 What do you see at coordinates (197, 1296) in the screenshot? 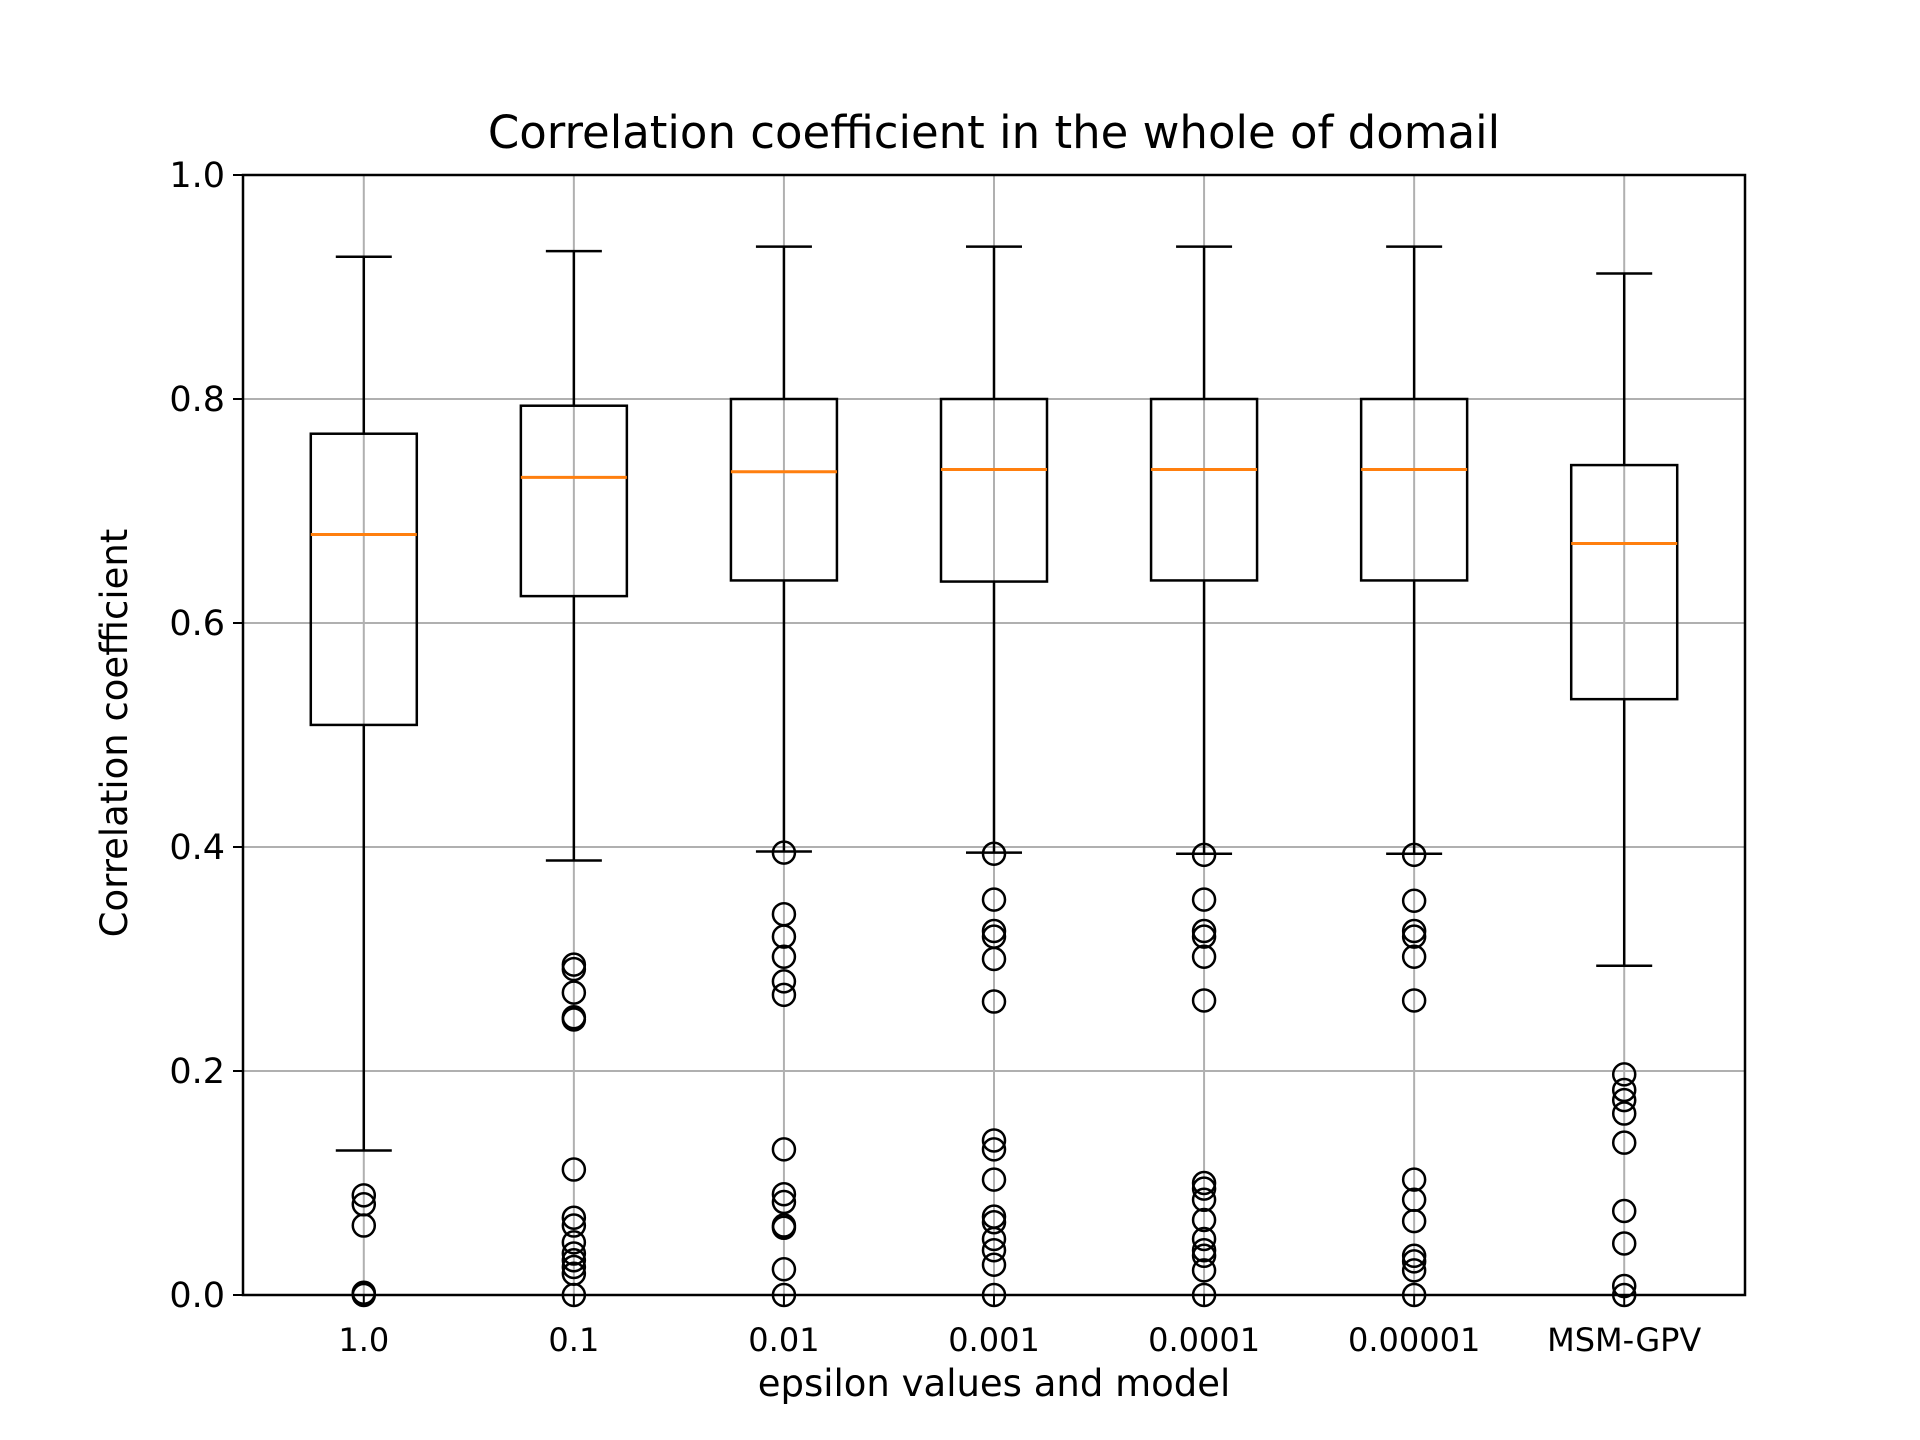
I see `y-tick-label: 0.0` at bounding box center [197, 1296].